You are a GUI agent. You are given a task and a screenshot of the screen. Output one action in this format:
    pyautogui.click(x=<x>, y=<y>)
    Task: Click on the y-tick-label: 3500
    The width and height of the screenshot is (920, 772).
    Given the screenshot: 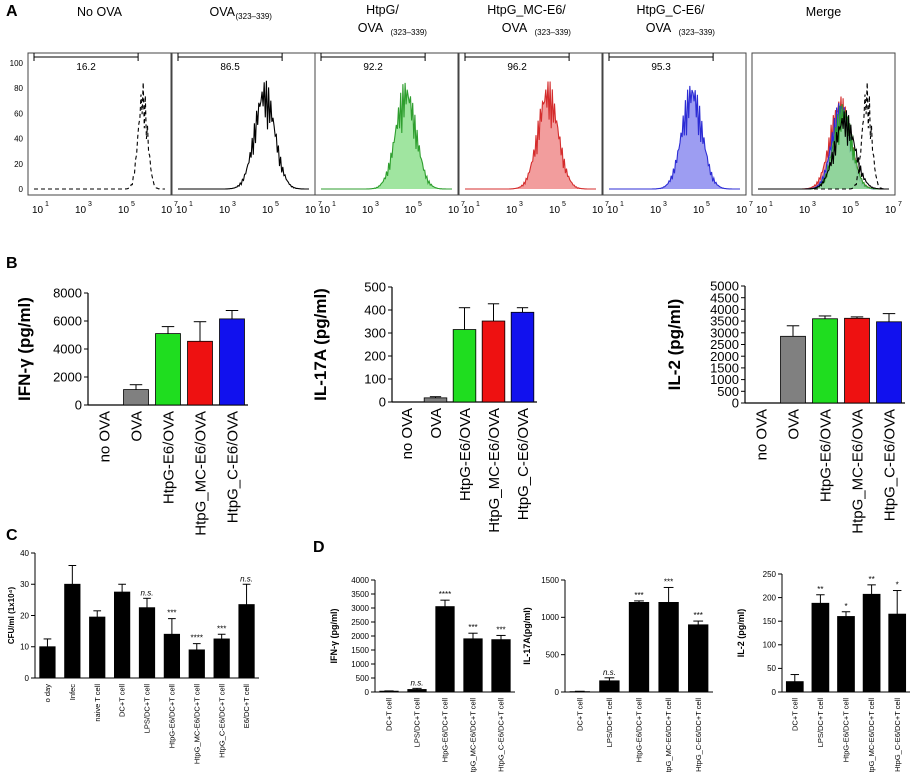 What is the action you would take?
    pyautogui.click(x=724, y=321)
    